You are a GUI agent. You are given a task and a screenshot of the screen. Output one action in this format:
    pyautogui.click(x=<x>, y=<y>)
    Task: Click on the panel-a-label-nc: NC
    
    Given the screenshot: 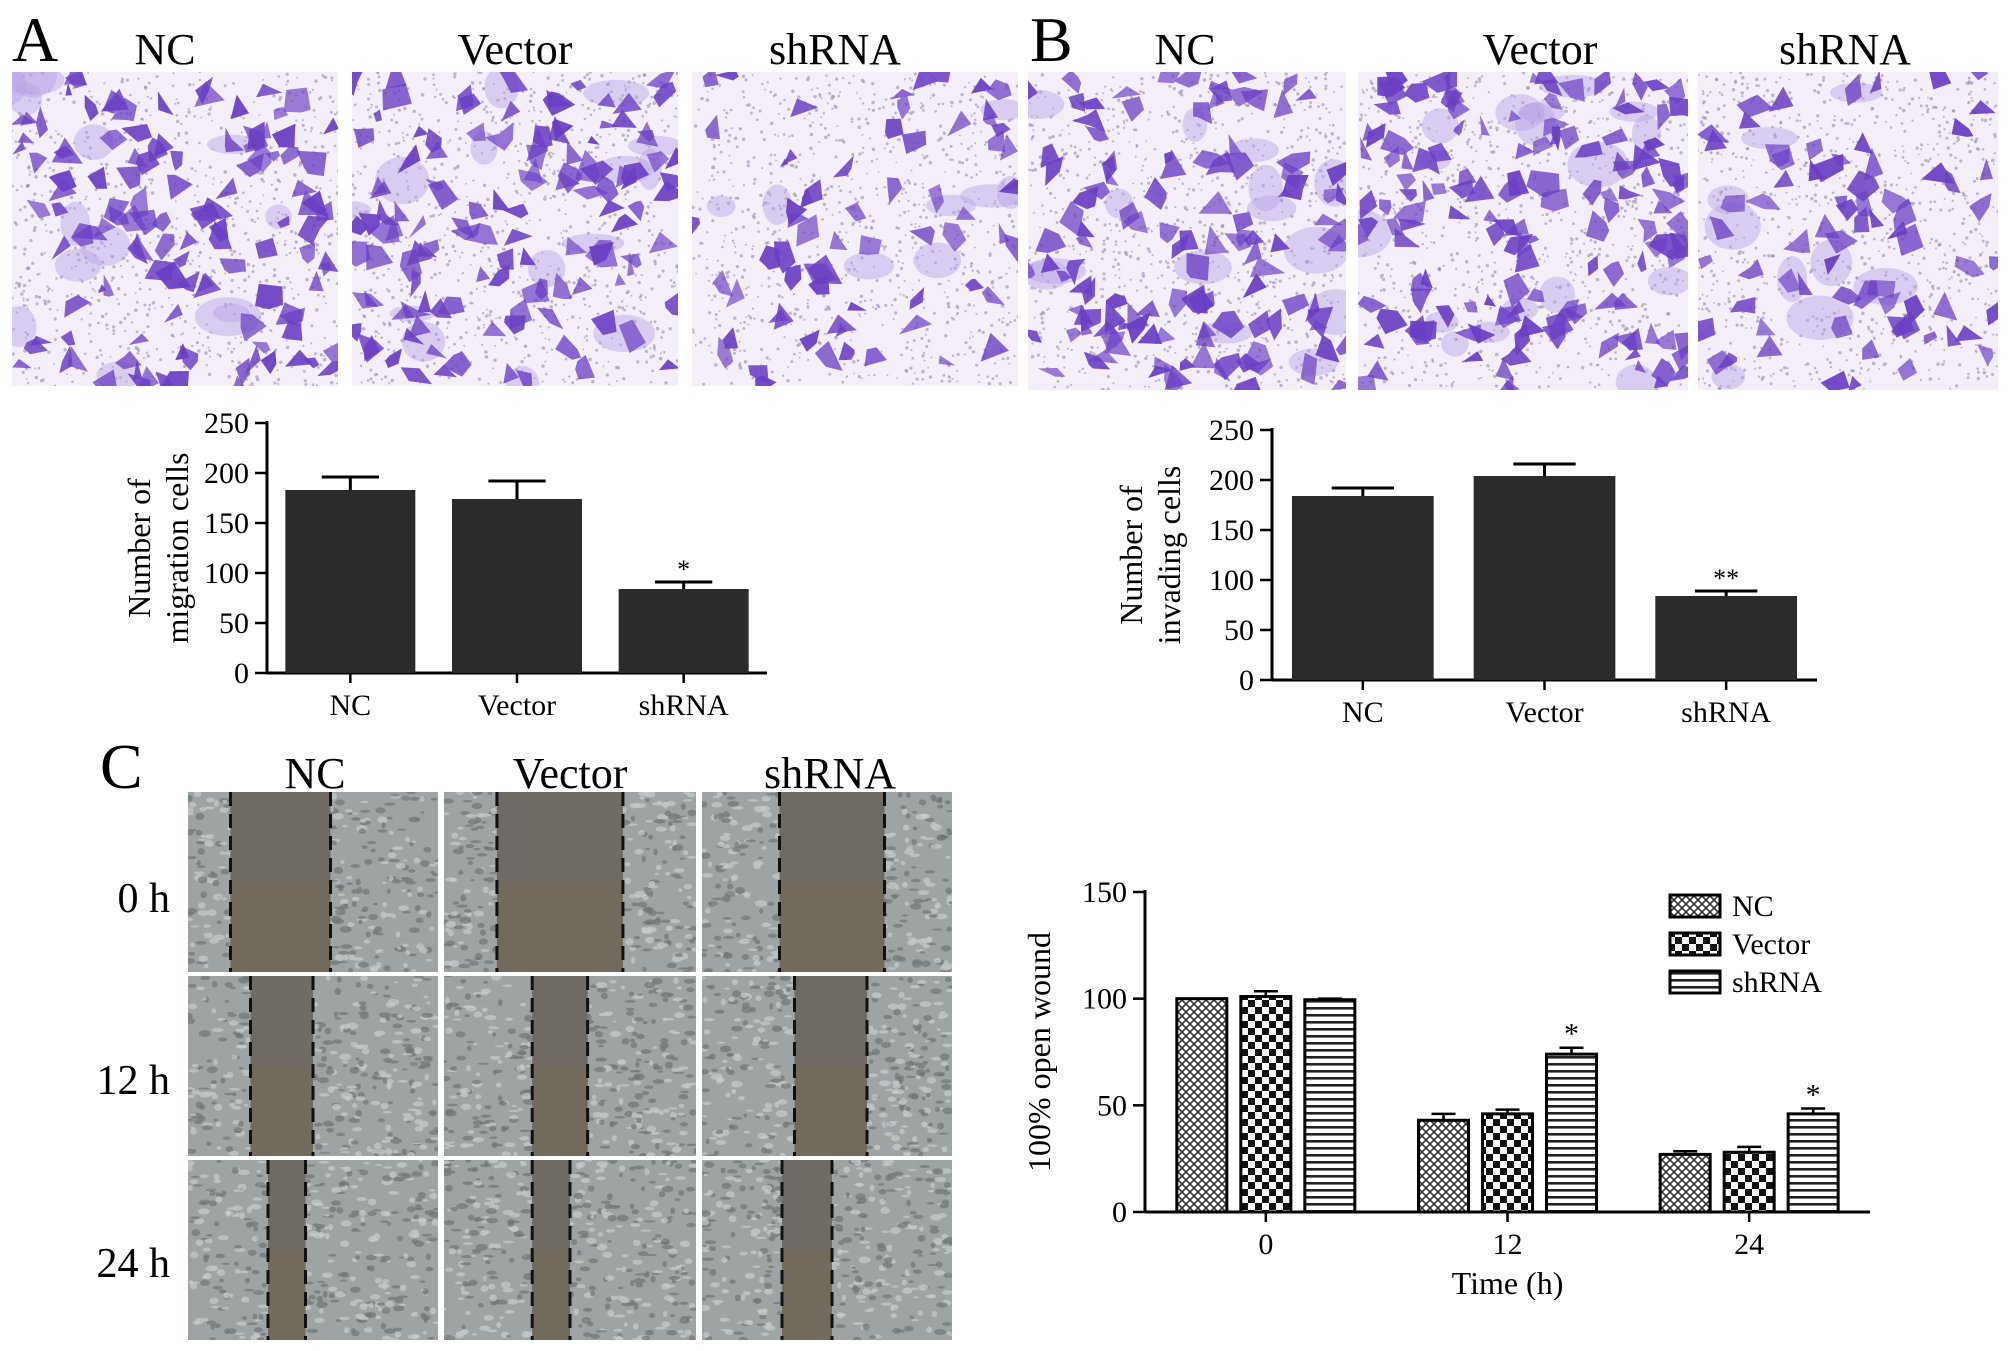 What is the action you would take?
    pyautogui.click(x=165, y=49)
    